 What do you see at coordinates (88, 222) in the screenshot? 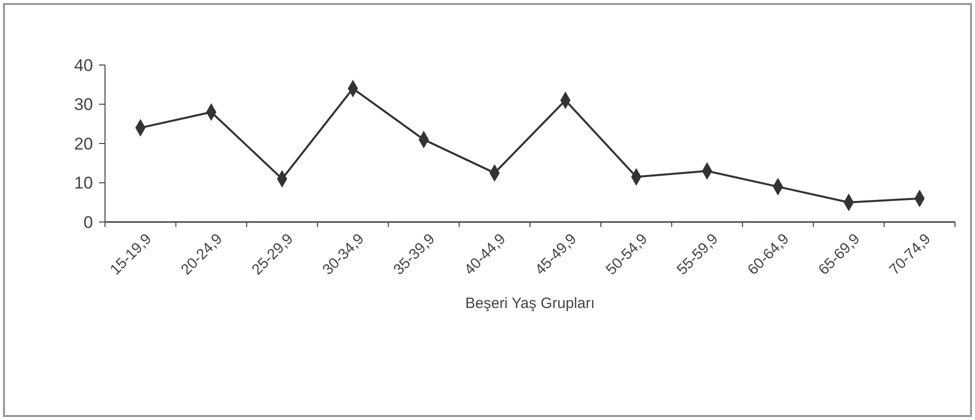
I see `y-tick-label: 0` at bounding box center [88, 222].